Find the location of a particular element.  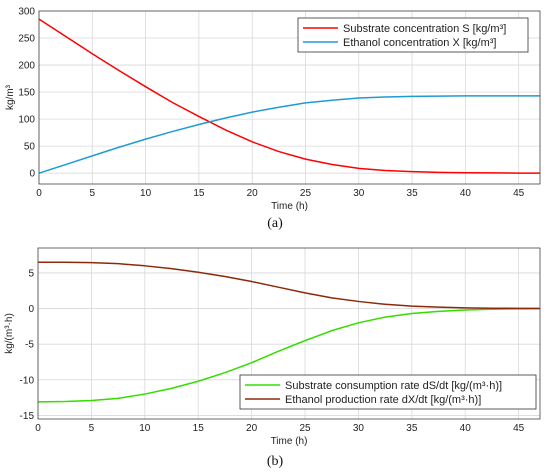

y-tick-label: 150 is located at coordinates (26, 93).